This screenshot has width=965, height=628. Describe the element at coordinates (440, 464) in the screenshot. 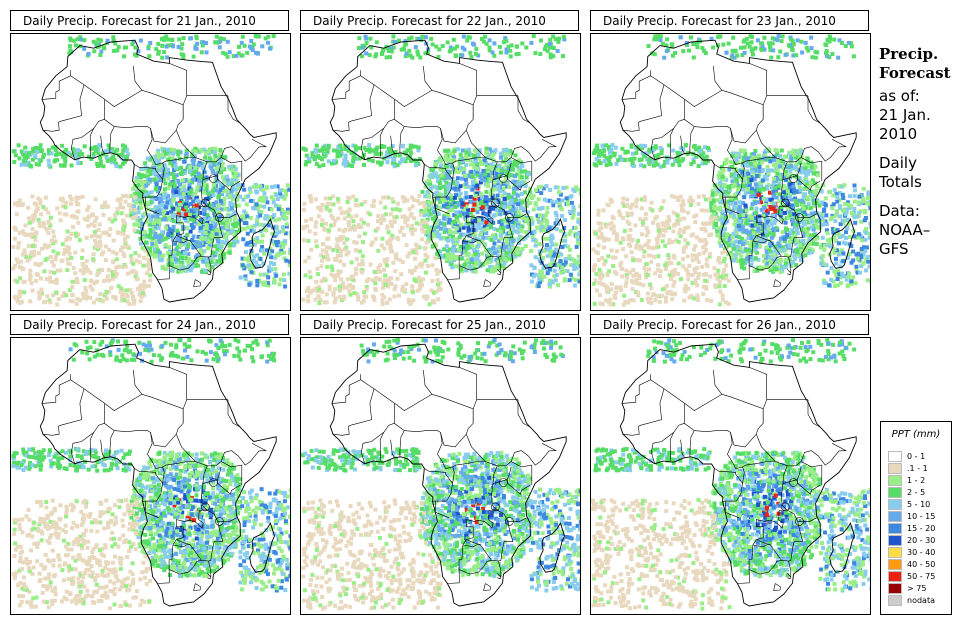

I see `forecast-panel-day5: Daily Precip. Forecast for 25 Jan., 2010` at that location.